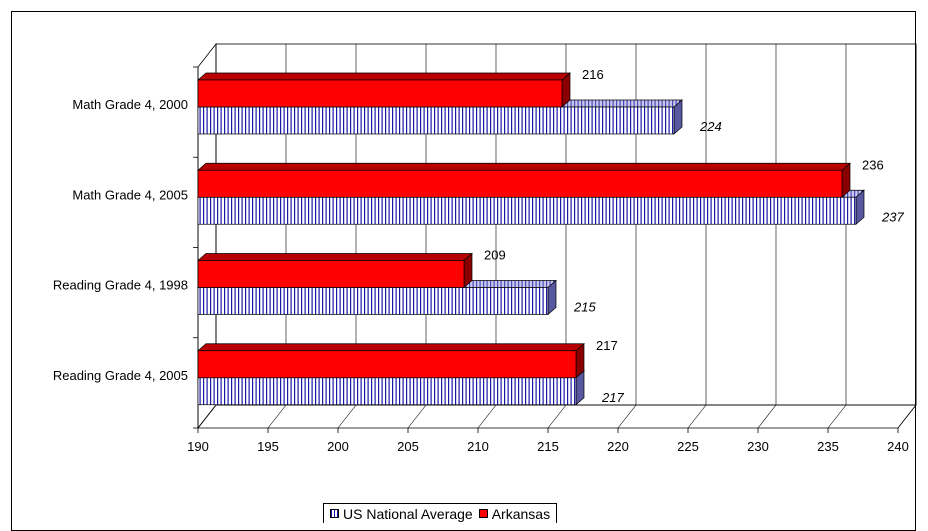 The image size is (928, 531). I want to click on legend-label-us: US National Average, so click(408, 513).